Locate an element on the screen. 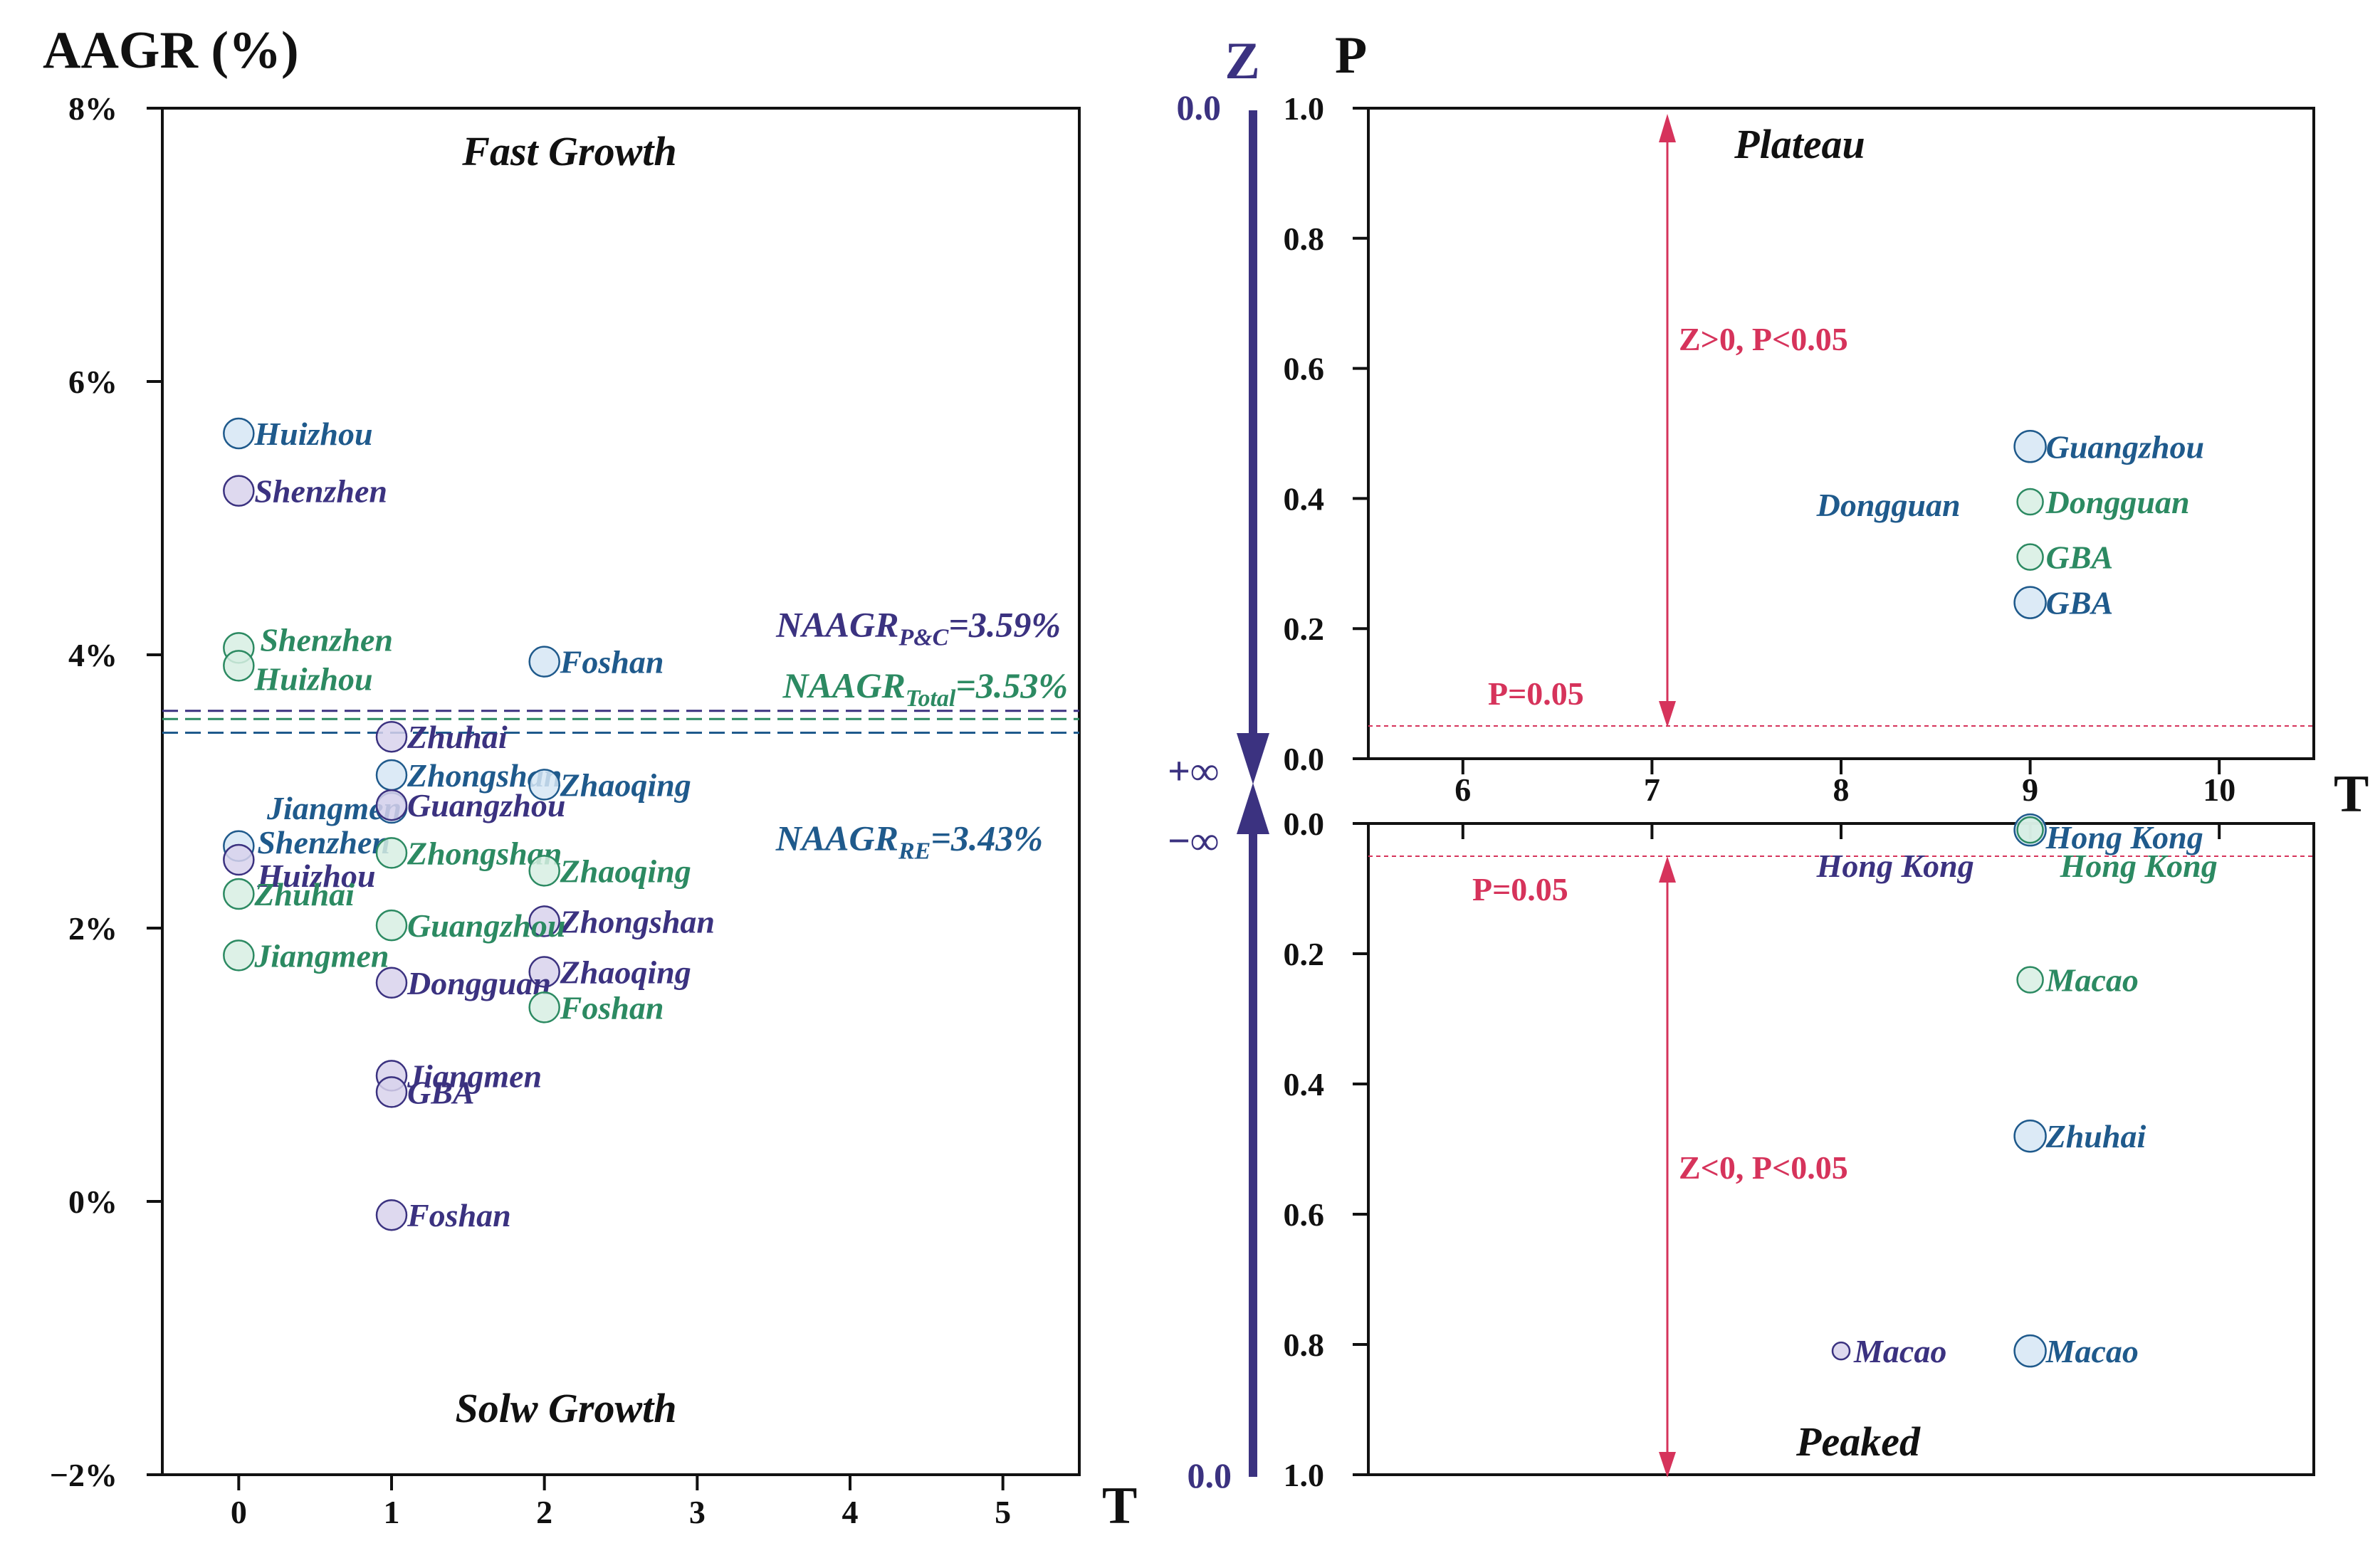  plateau-label: Plateau is located at coordinates (1799, 144).